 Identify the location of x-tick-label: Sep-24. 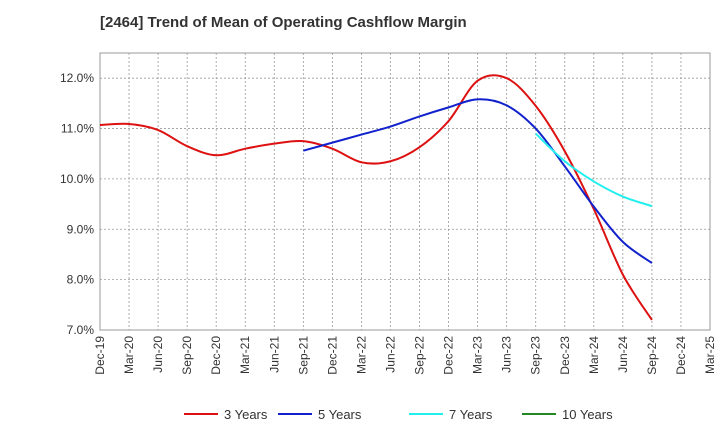
(652, 355).